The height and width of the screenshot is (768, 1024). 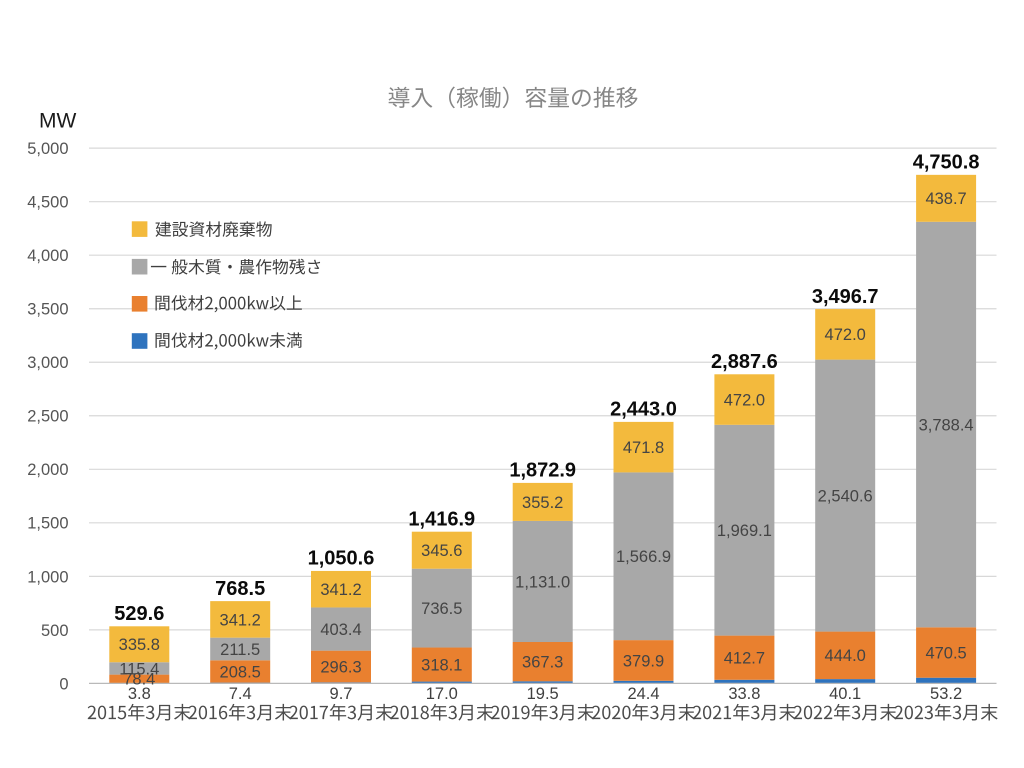 I want to click on svg-text: 3,500, so click(x=47, y=310).